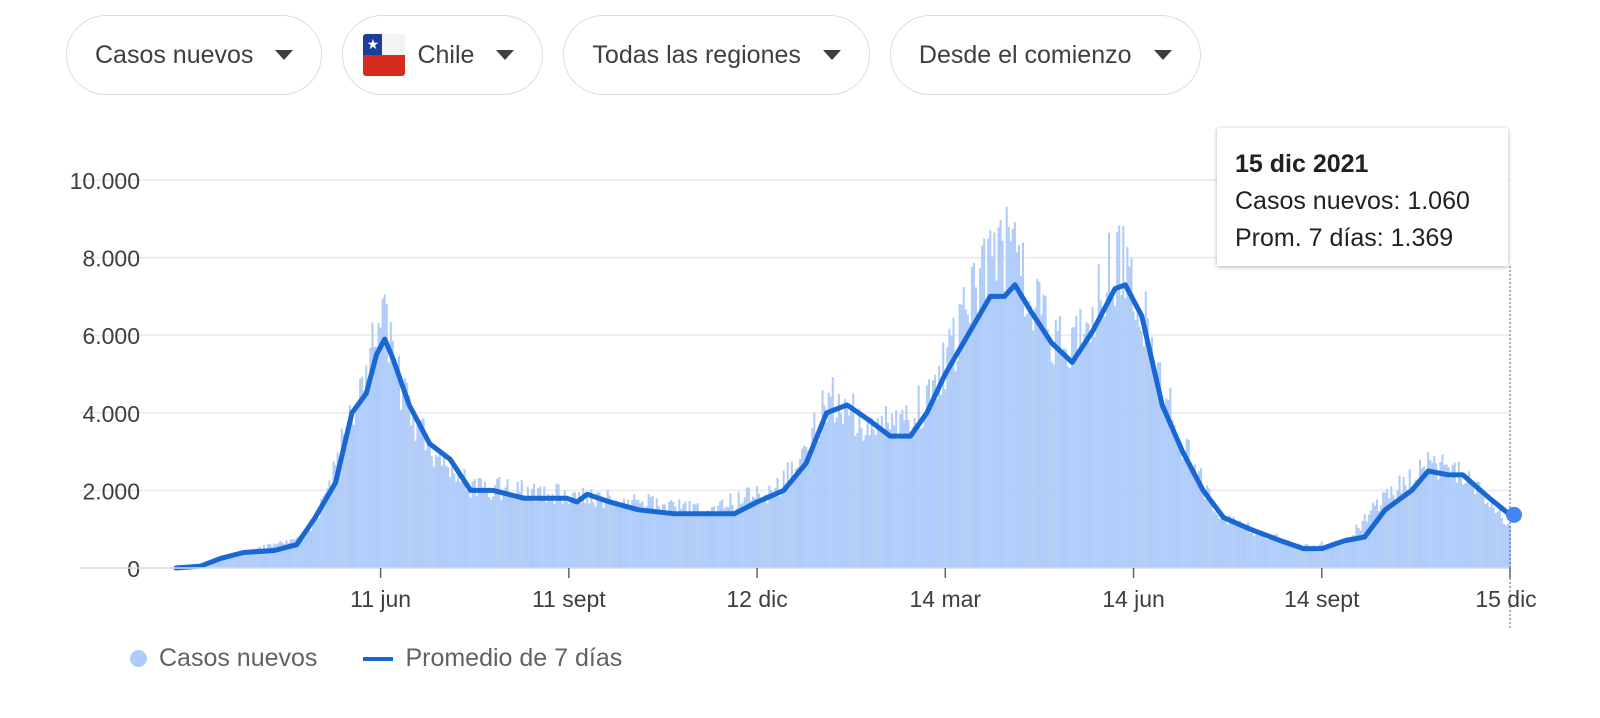  I want to click on metric-dropdown: Casos nuevos, so click(194, 55).